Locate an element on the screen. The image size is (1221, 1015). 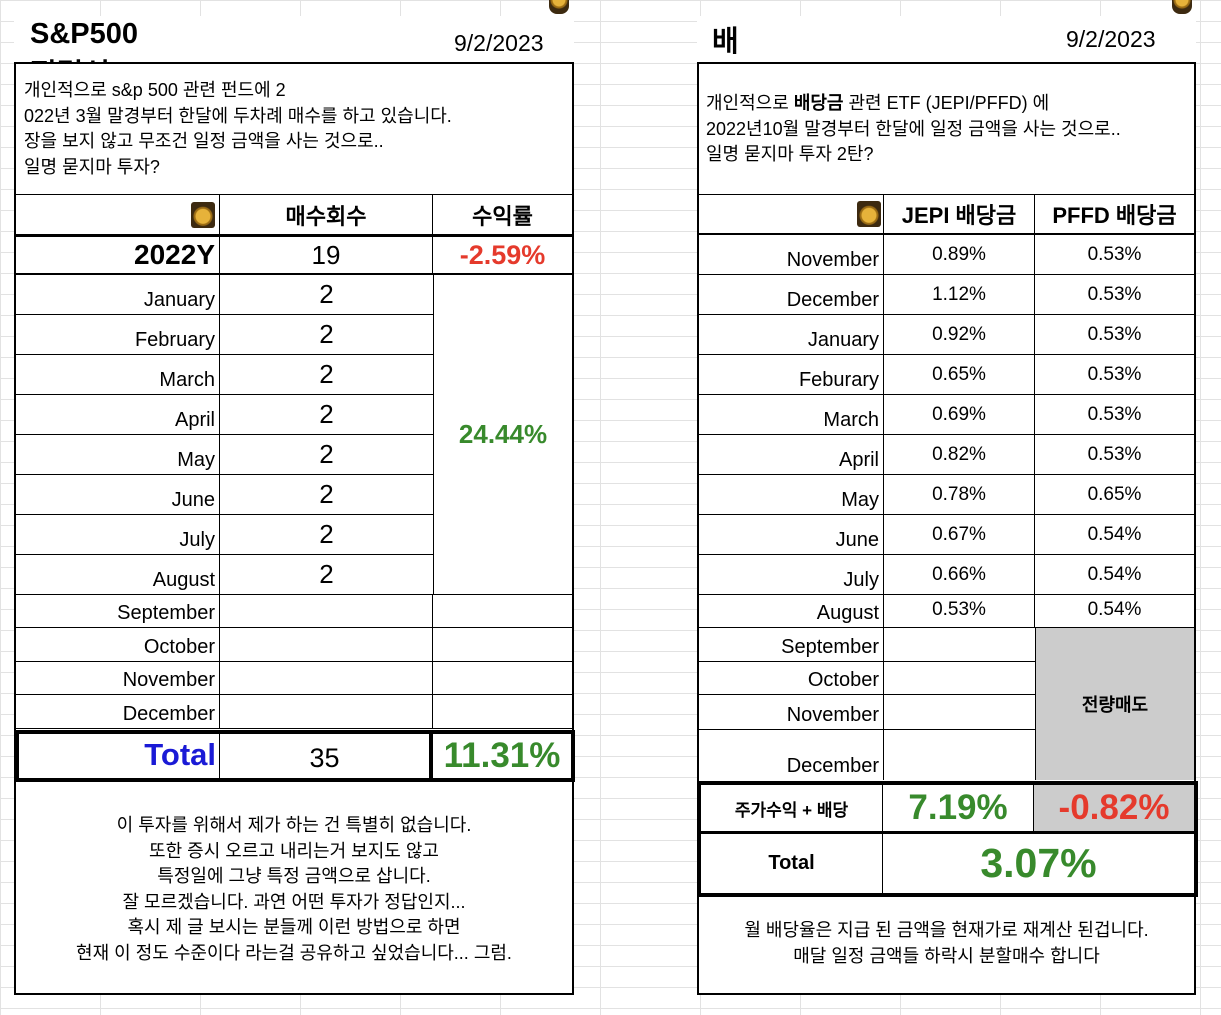
sp500-total-row: Total 35 11.31% is located at coordinates (295, 756).